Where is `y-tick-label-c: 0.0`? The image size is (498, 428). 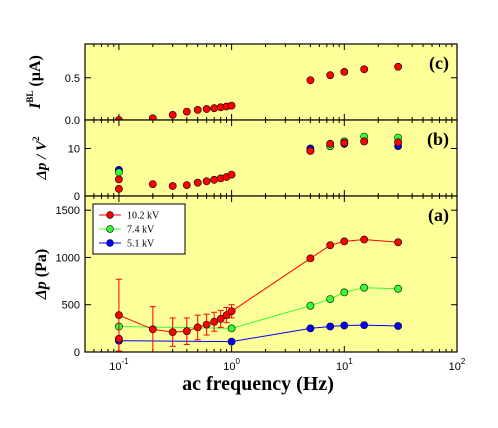 y-tick-label-c: 0.0 is located at coordinates (72, 121).